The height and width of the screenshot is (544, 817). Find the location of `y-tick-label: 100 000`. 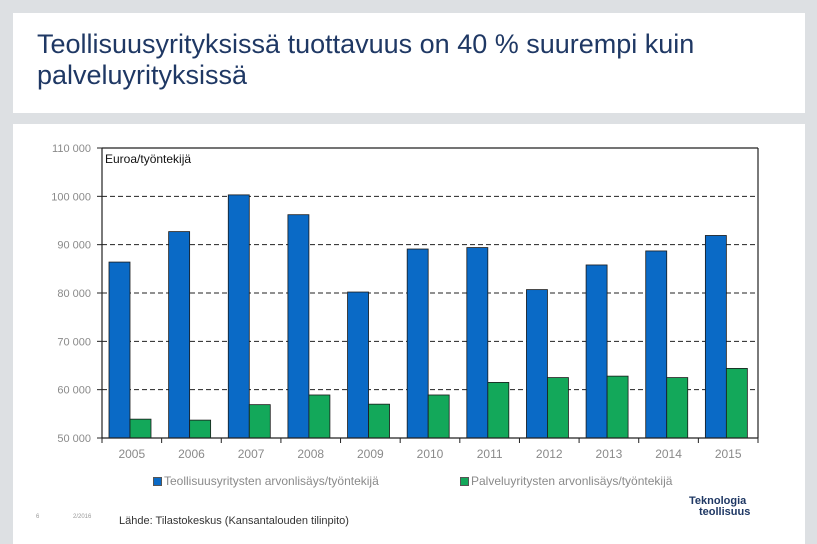

y-tick-label: 100 000 is located at coordinates (71, 197).